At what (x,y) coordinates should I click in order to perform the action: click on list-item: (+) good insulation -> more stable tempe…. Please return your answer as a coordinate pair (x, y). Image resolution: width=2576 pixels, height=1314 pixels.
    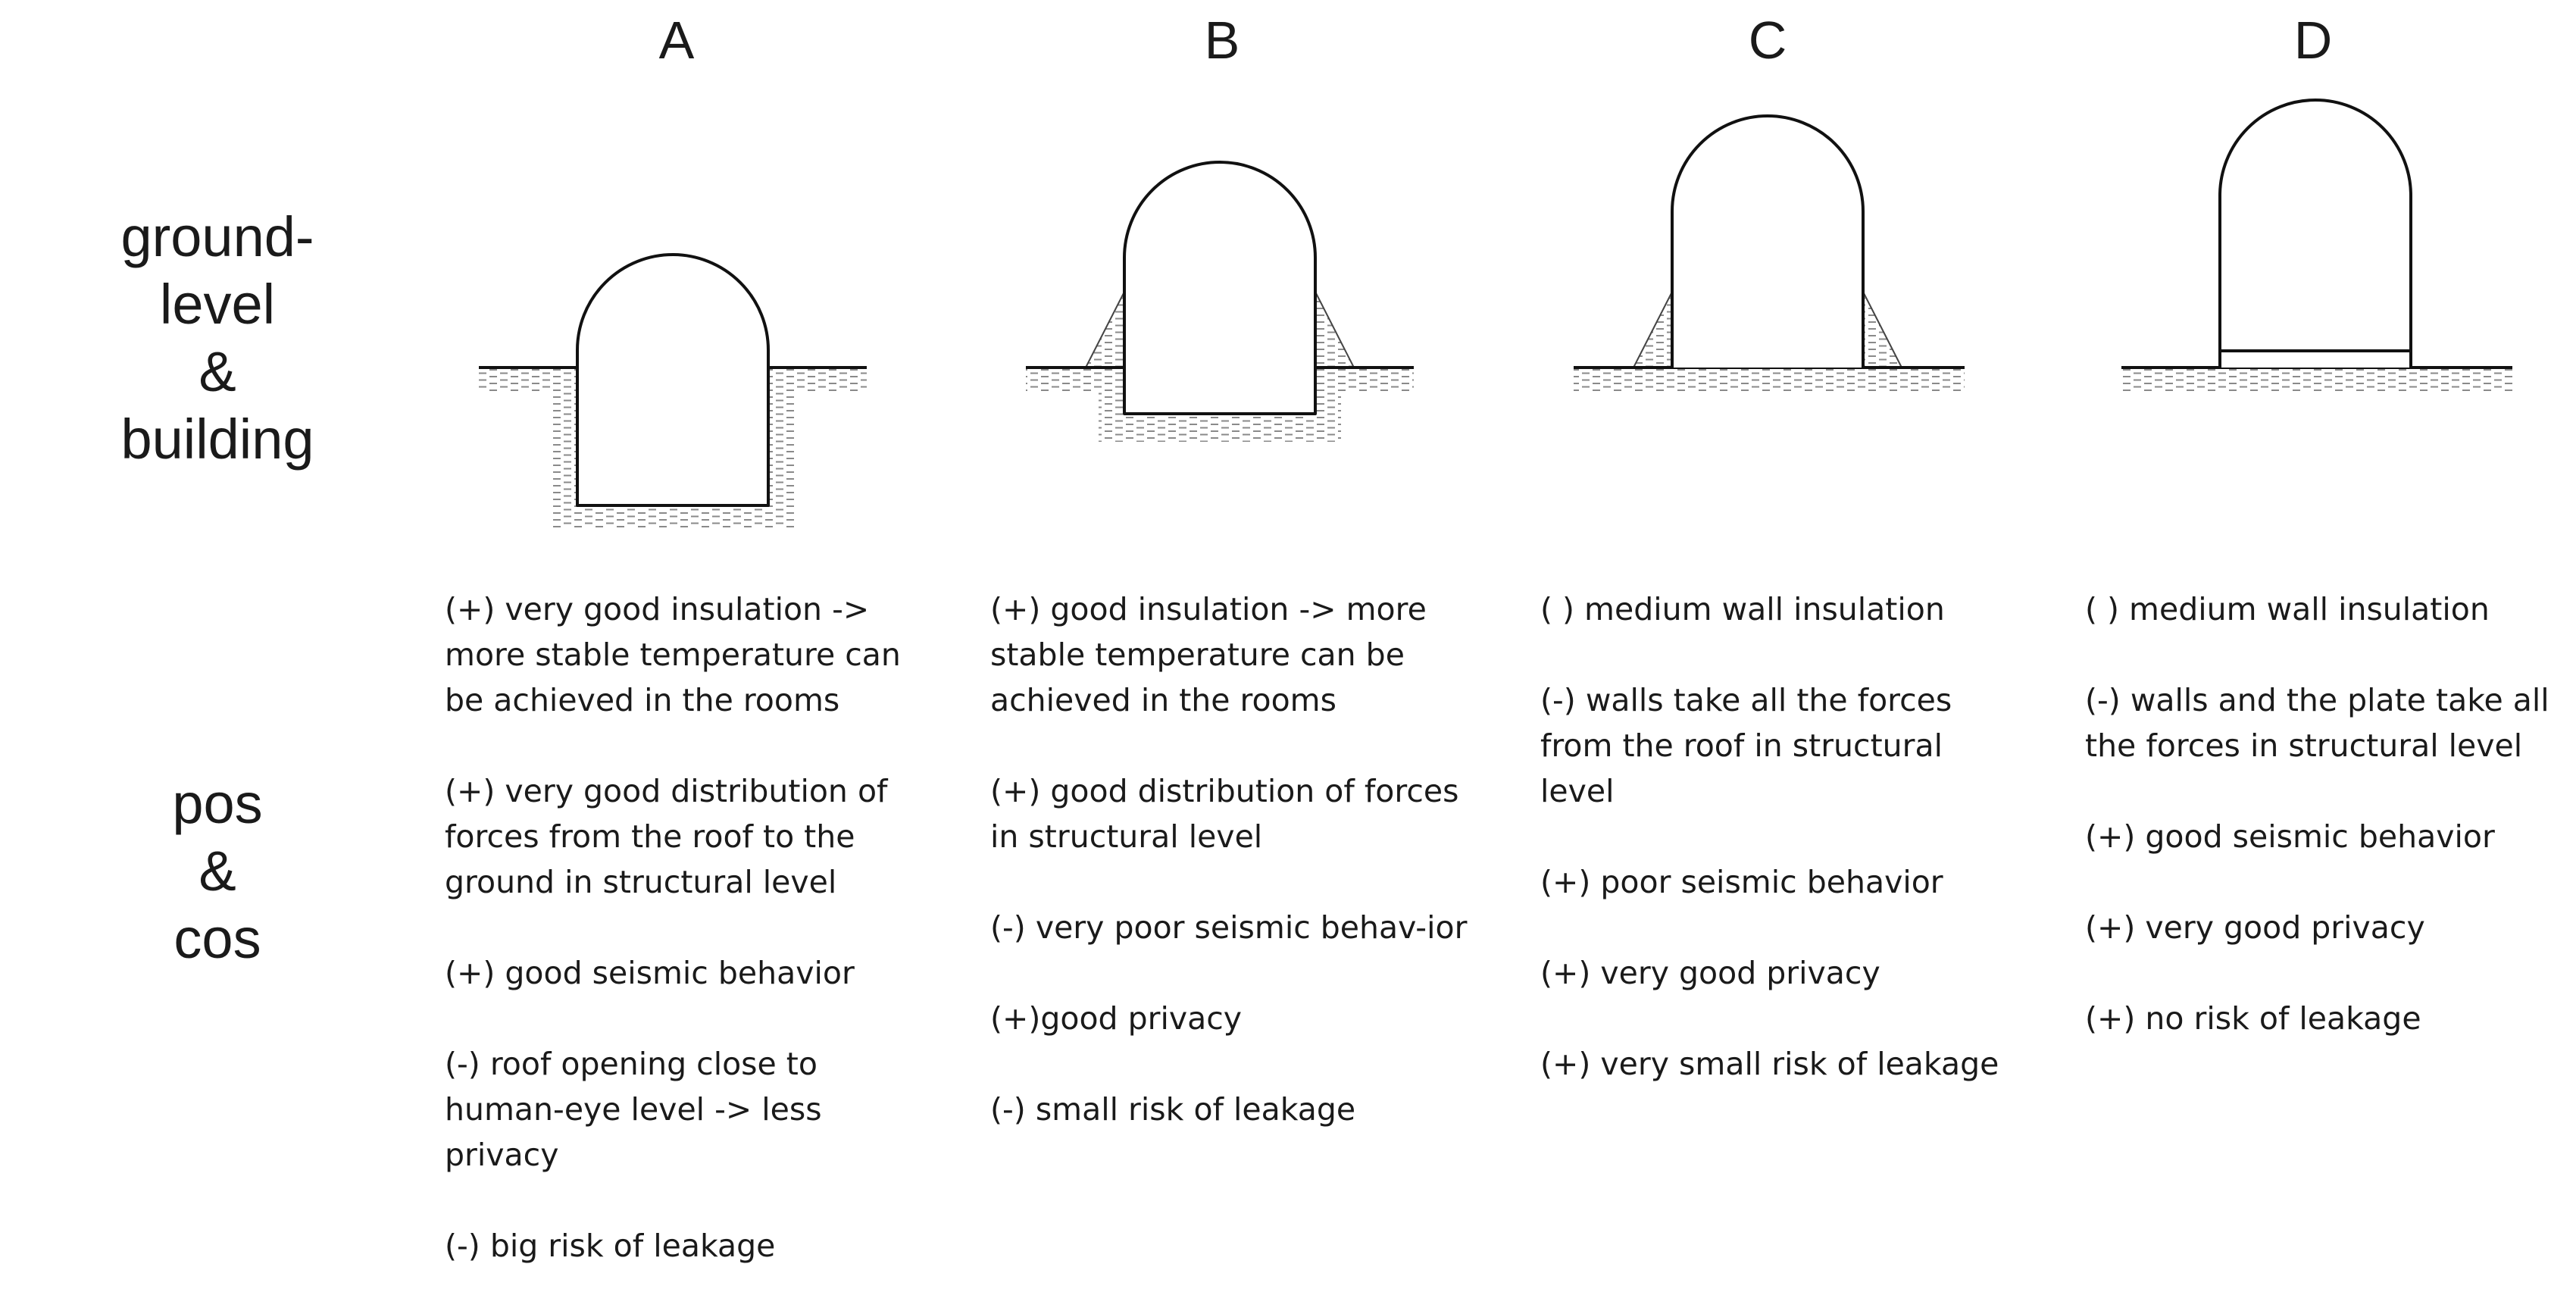
    Looking at the image, I should click on (1208, 654).